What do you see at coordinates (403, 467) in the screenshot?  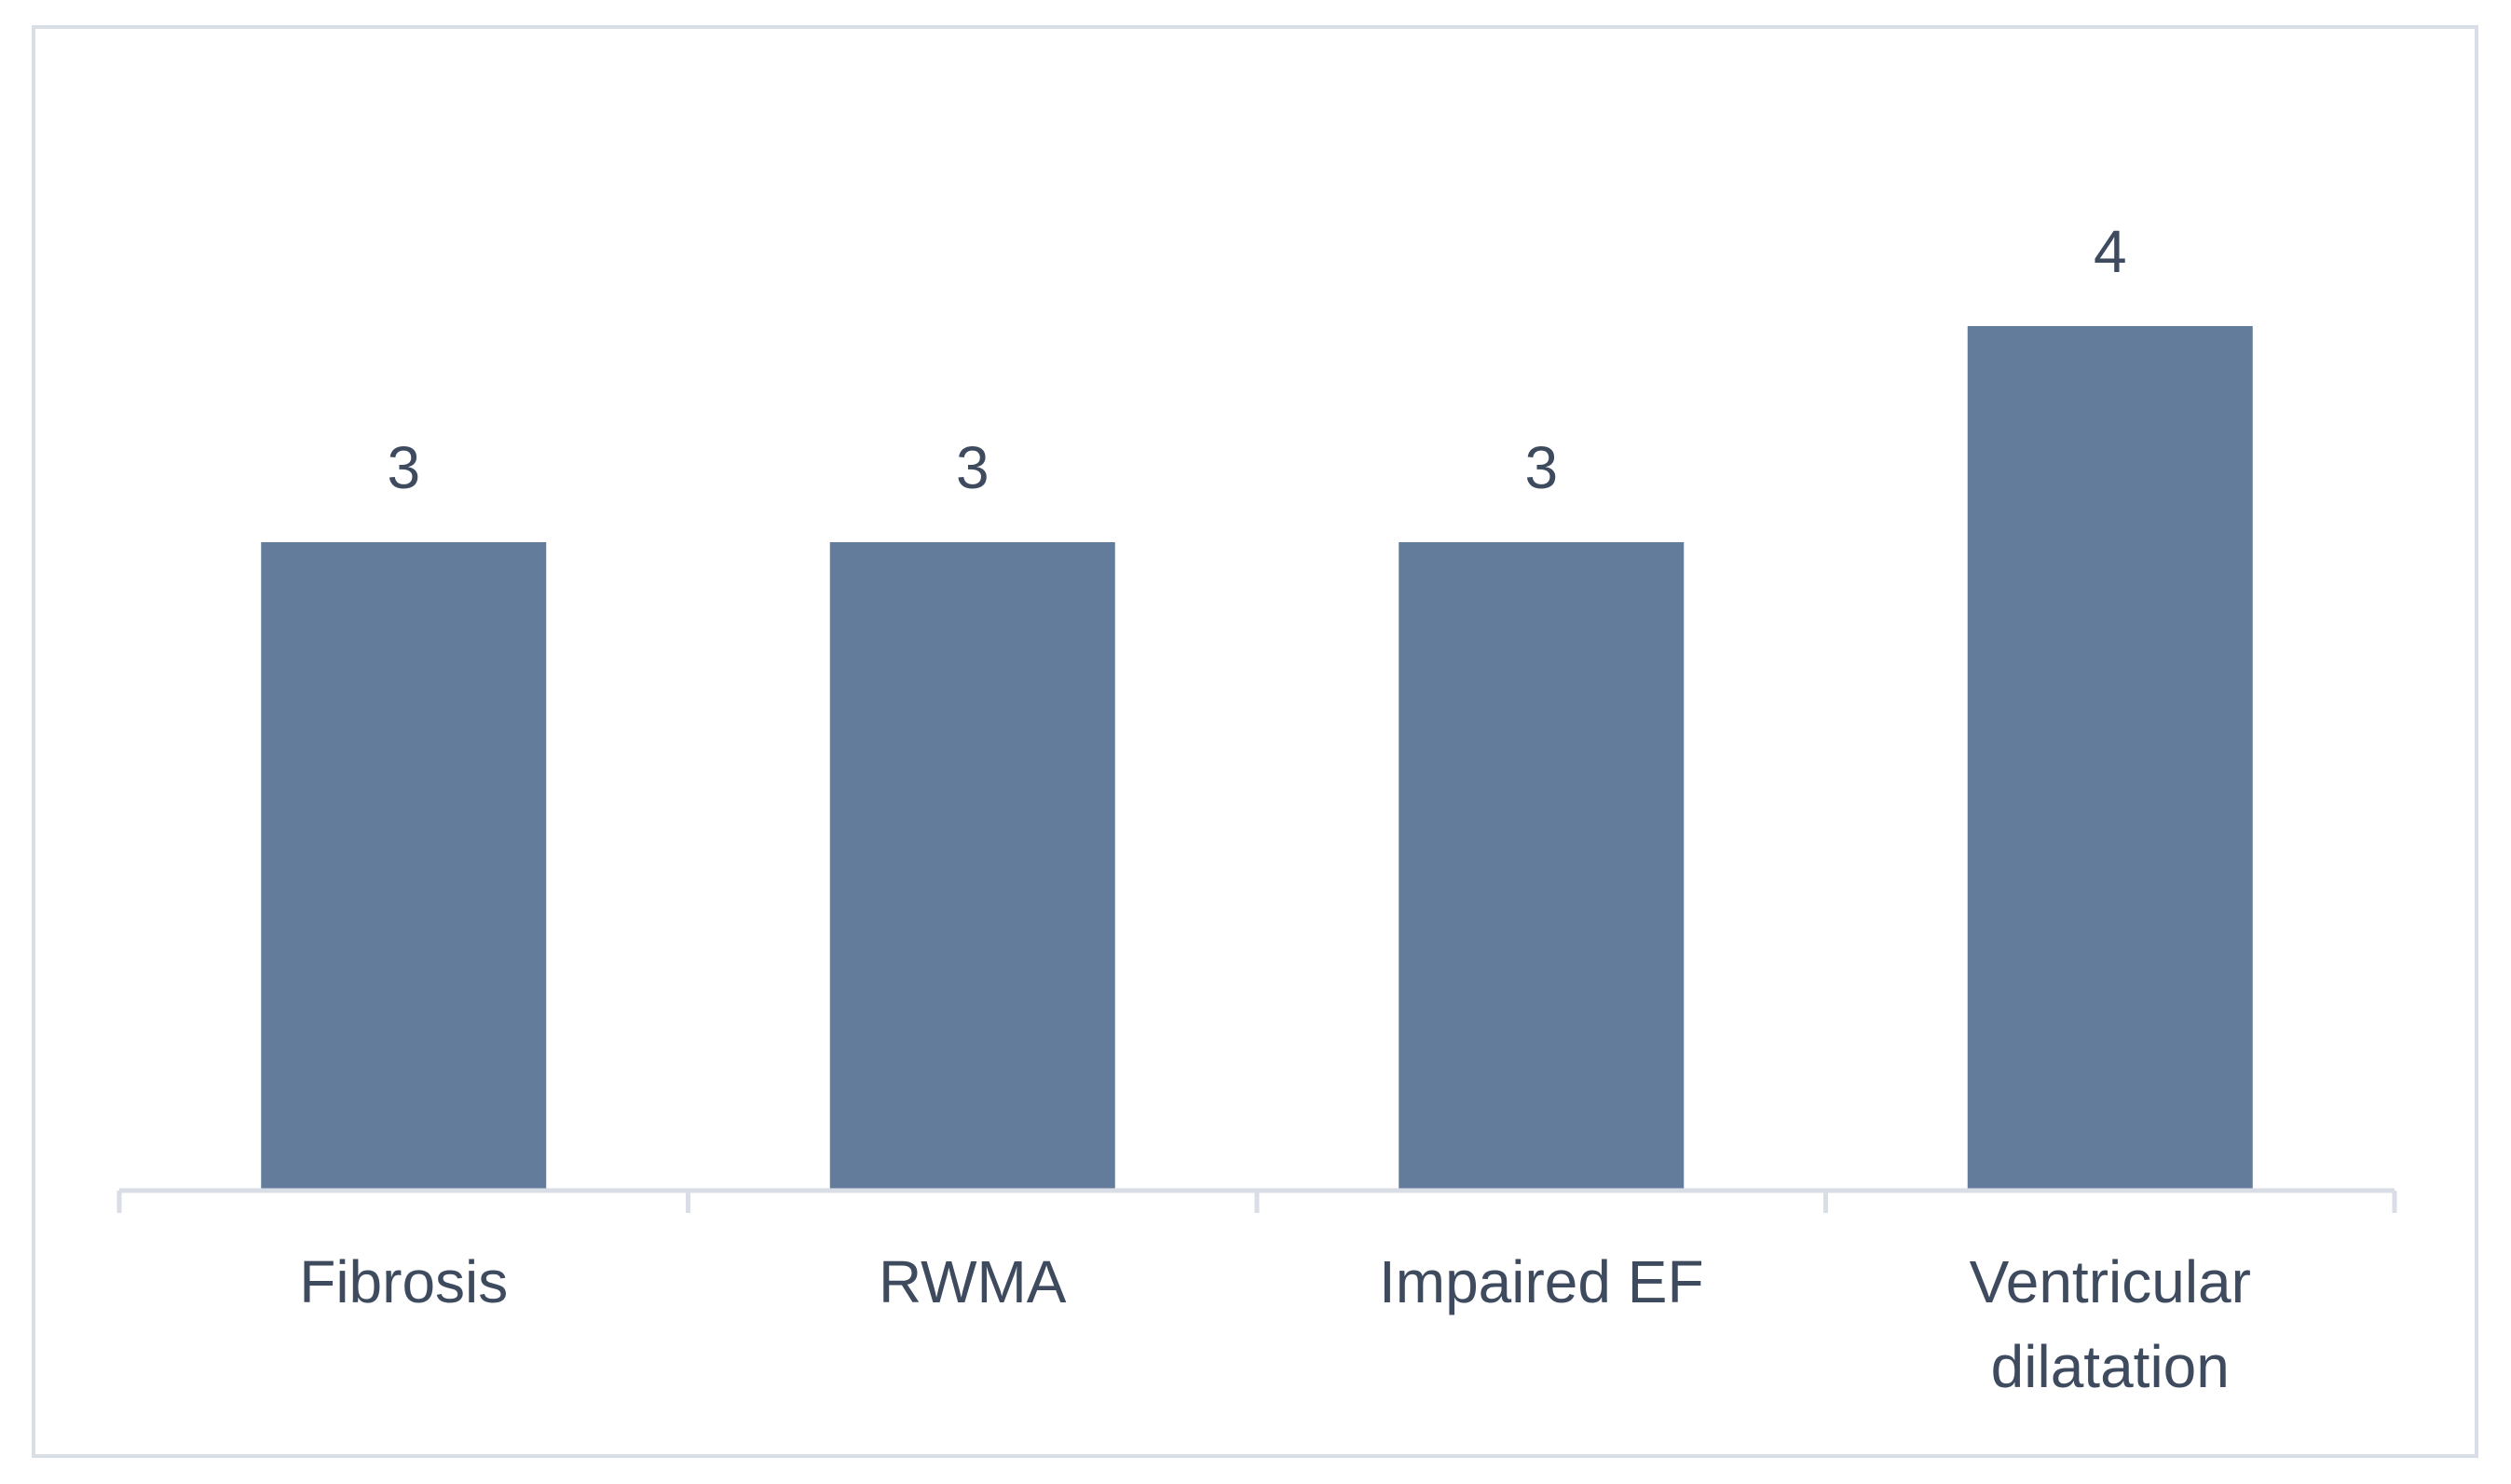 I see `data-label-fibrosis: 3` at bounding box center [403, 467].